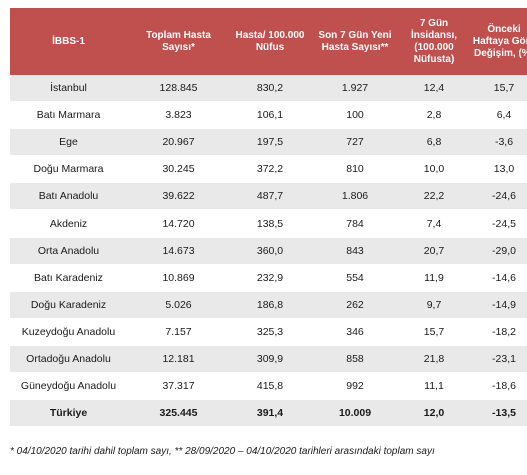 The height and width of the screenshot is (475, 527). Describe the element at coordinates (178, 115) in the screenshot. I see `cell-total-cases: 3.823` at that location.